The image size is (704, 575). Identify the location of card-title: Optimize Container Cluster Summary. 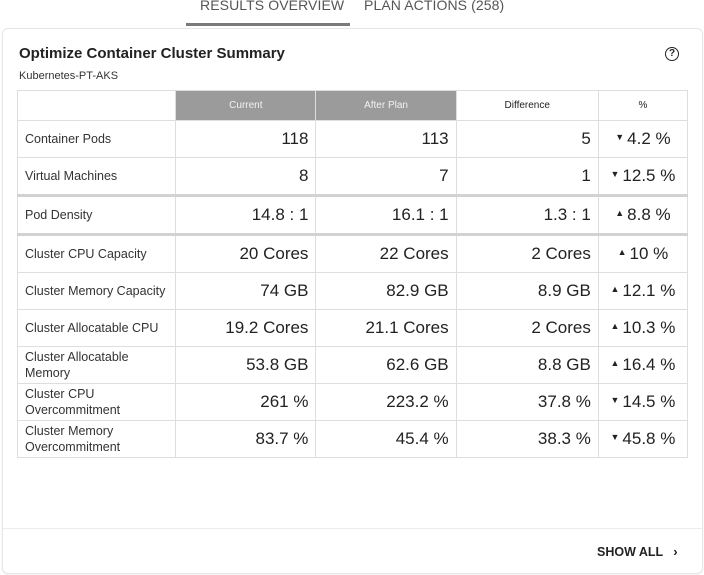
(152, 53).